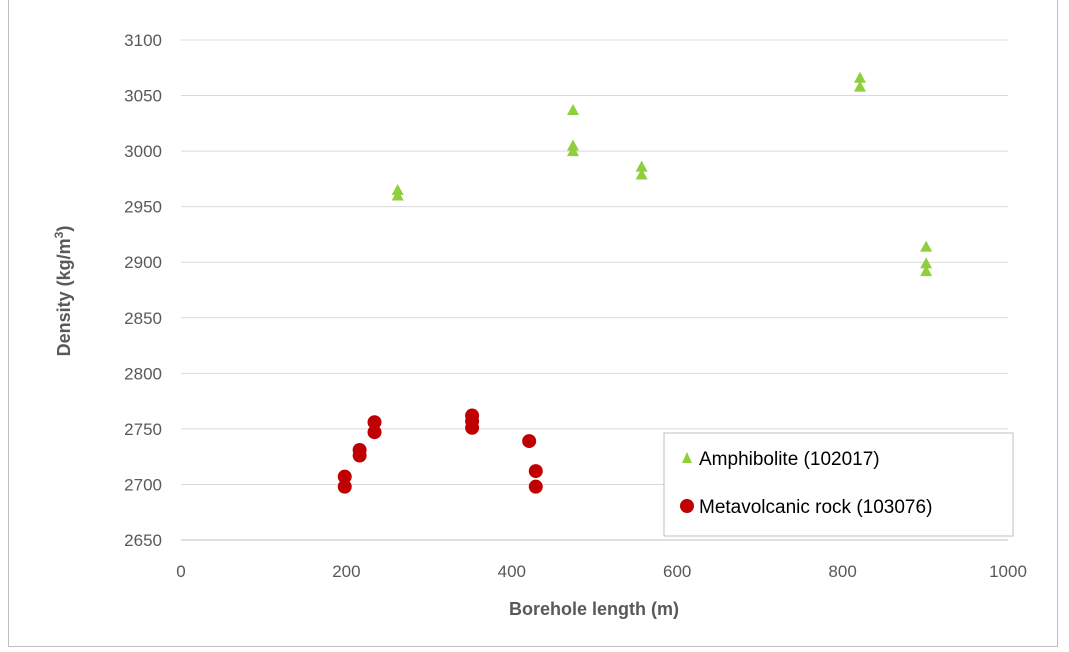 The width and height of the screenshot is (1069, 652). What do you see at coordinates (143, 151) in the screenshot?
I see `y-tick-label: 3000` at bounding box center [143, 151].